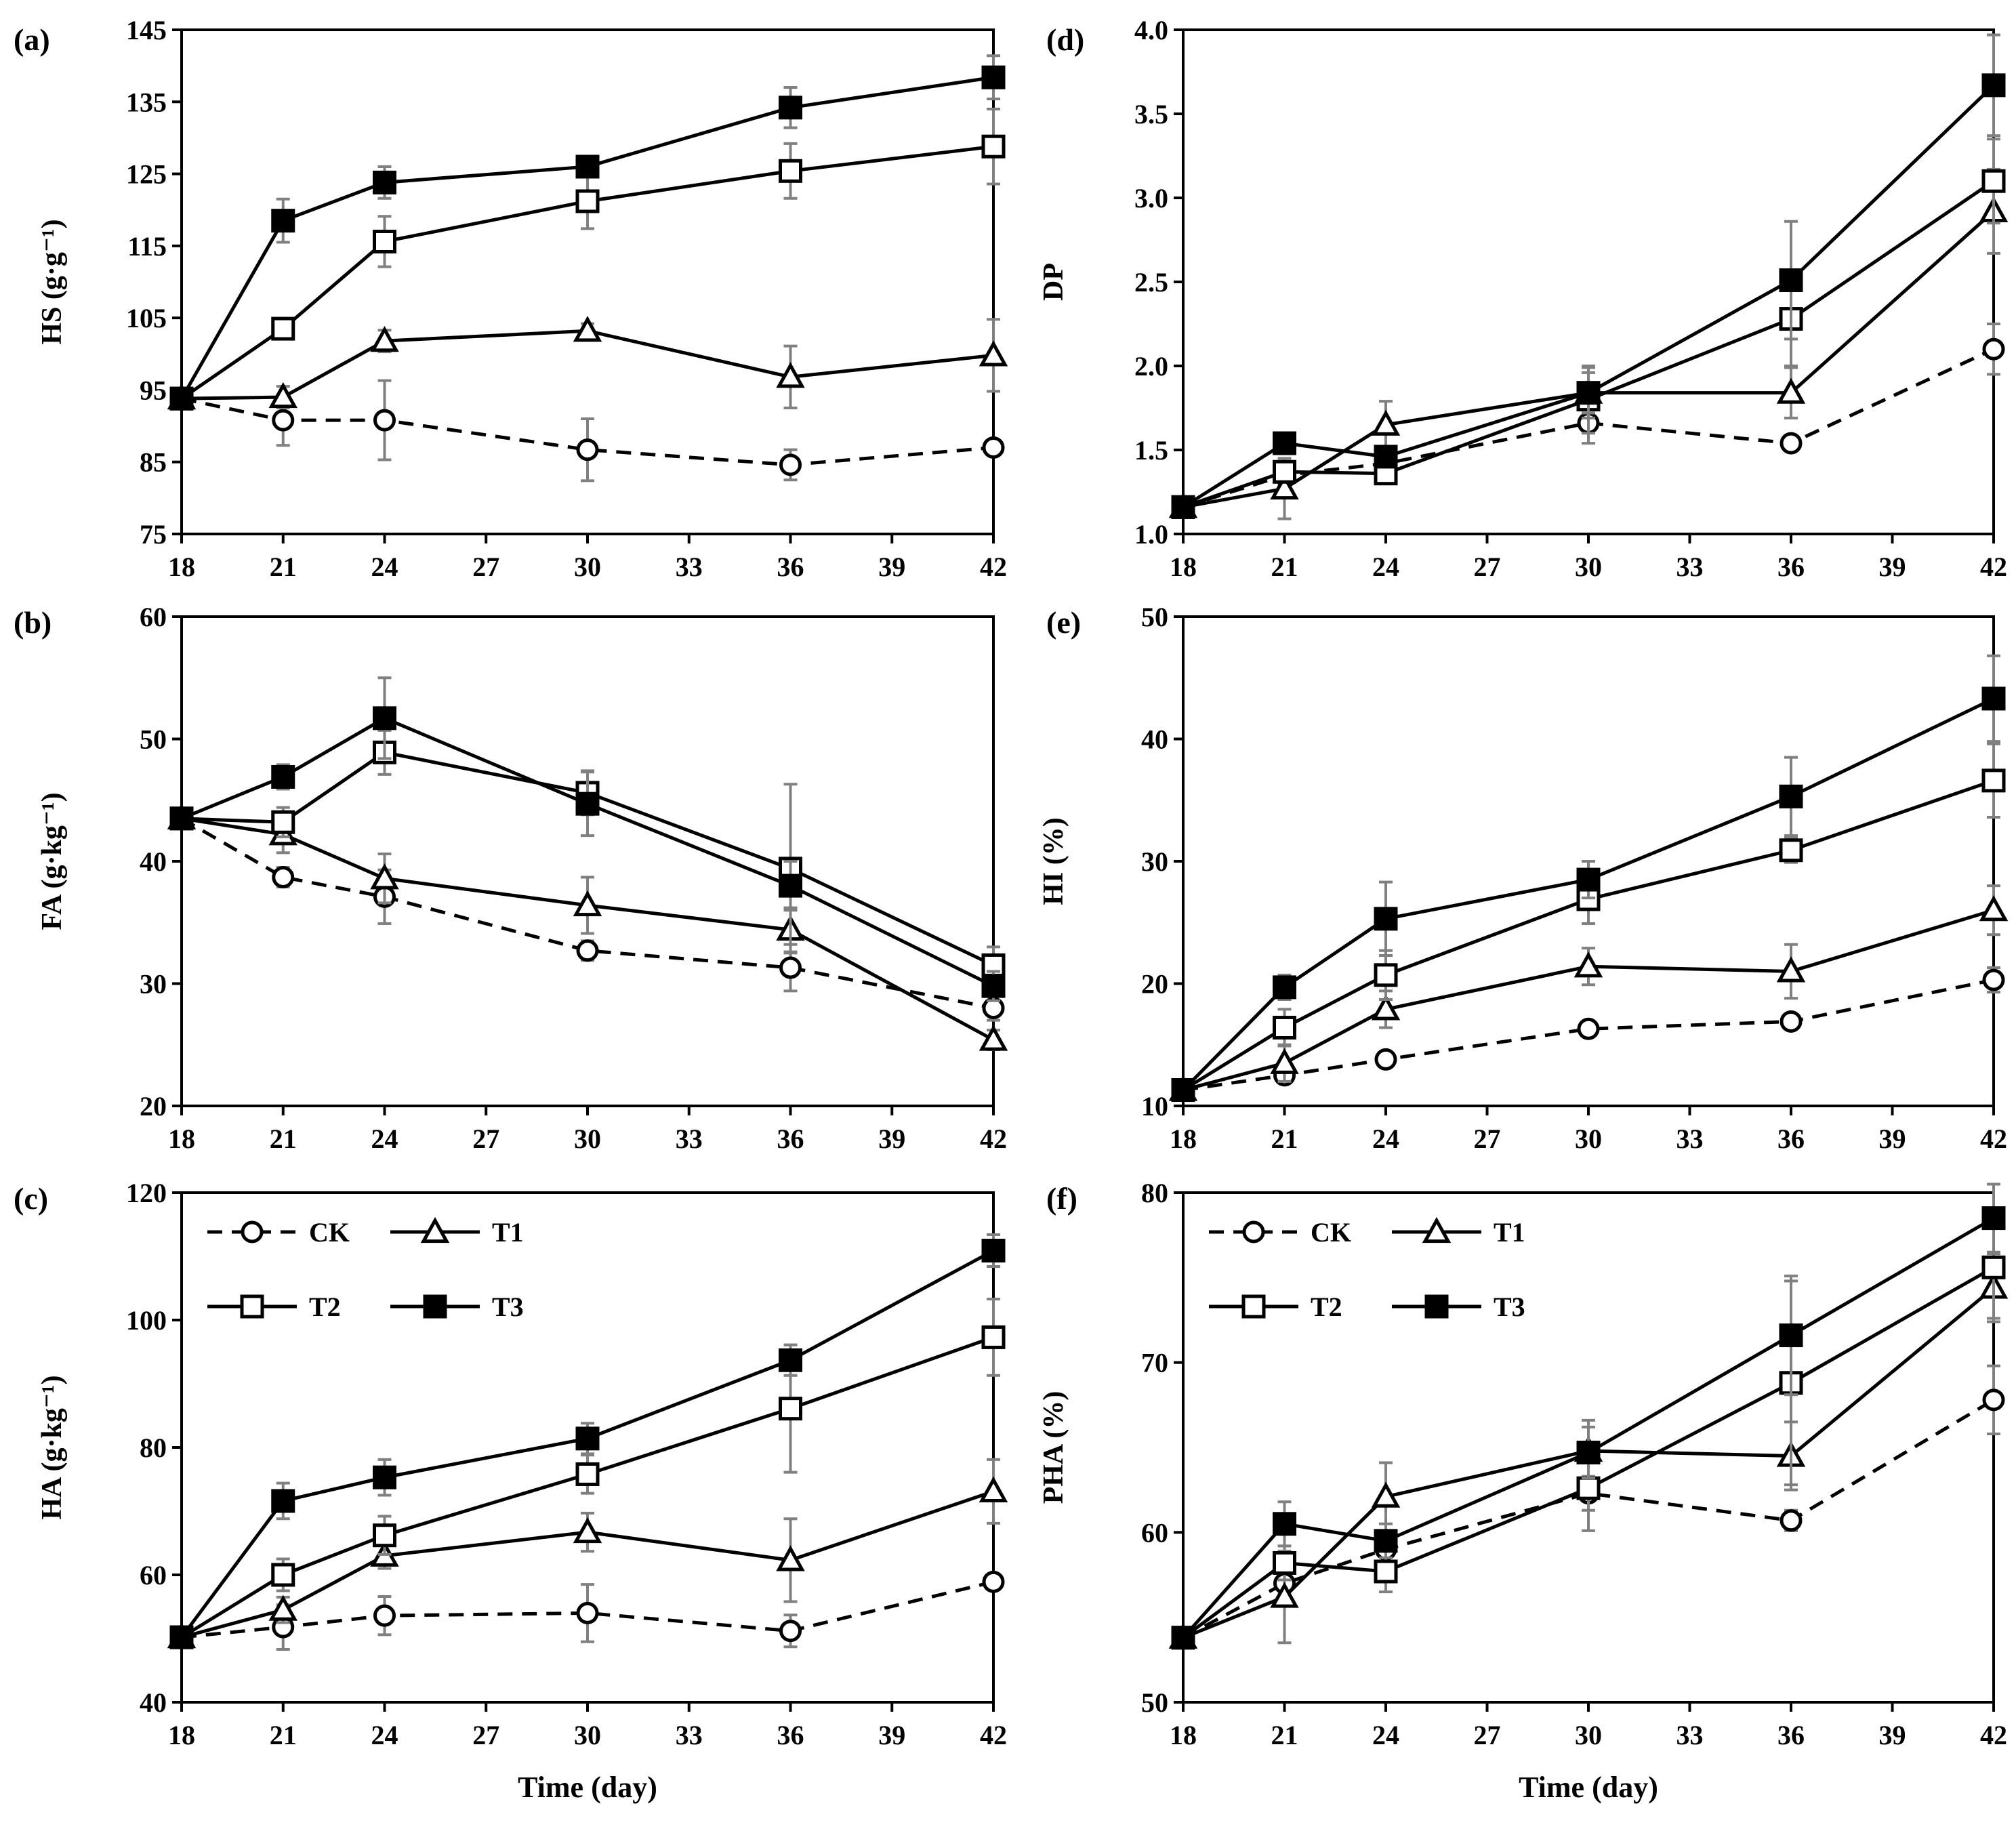 Image resolution: width=2016 pixels, height=1831 pixels. Describe the element at coordinates (587, 1787) in the screenshot. I see `x-axis-title: Time (day)` at that location.